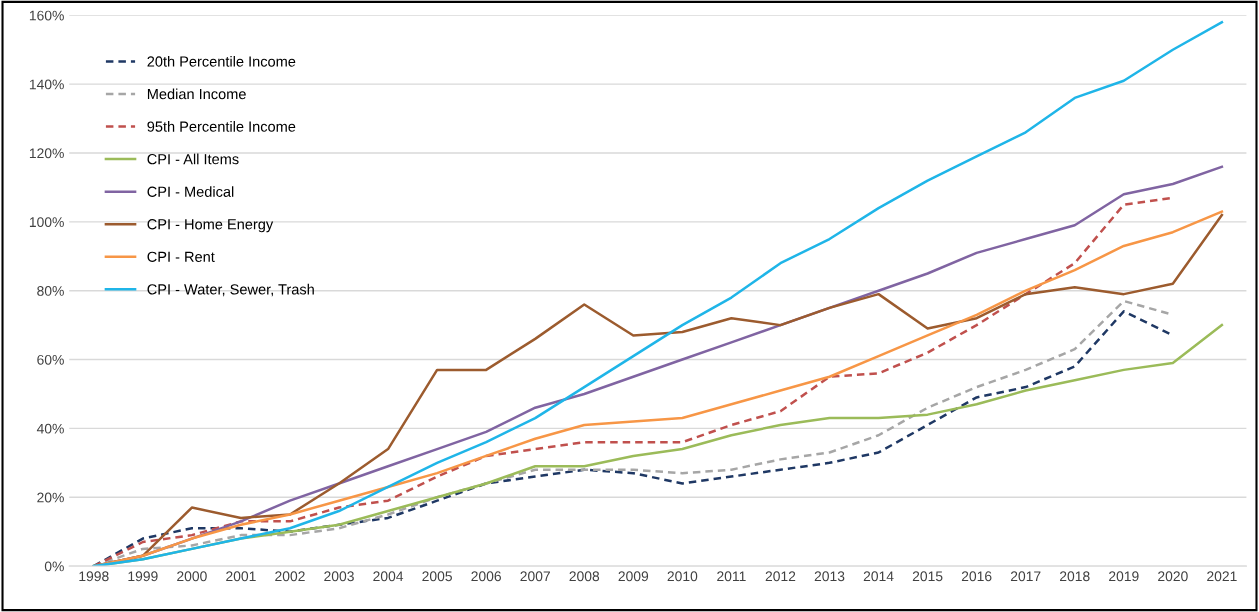 This screenshot has width=1259, height=612. What do you see at coordinates (190, 191) in the screenshot?
I see `legend-label: CPI - Medical` at bounding box center [190, 191].